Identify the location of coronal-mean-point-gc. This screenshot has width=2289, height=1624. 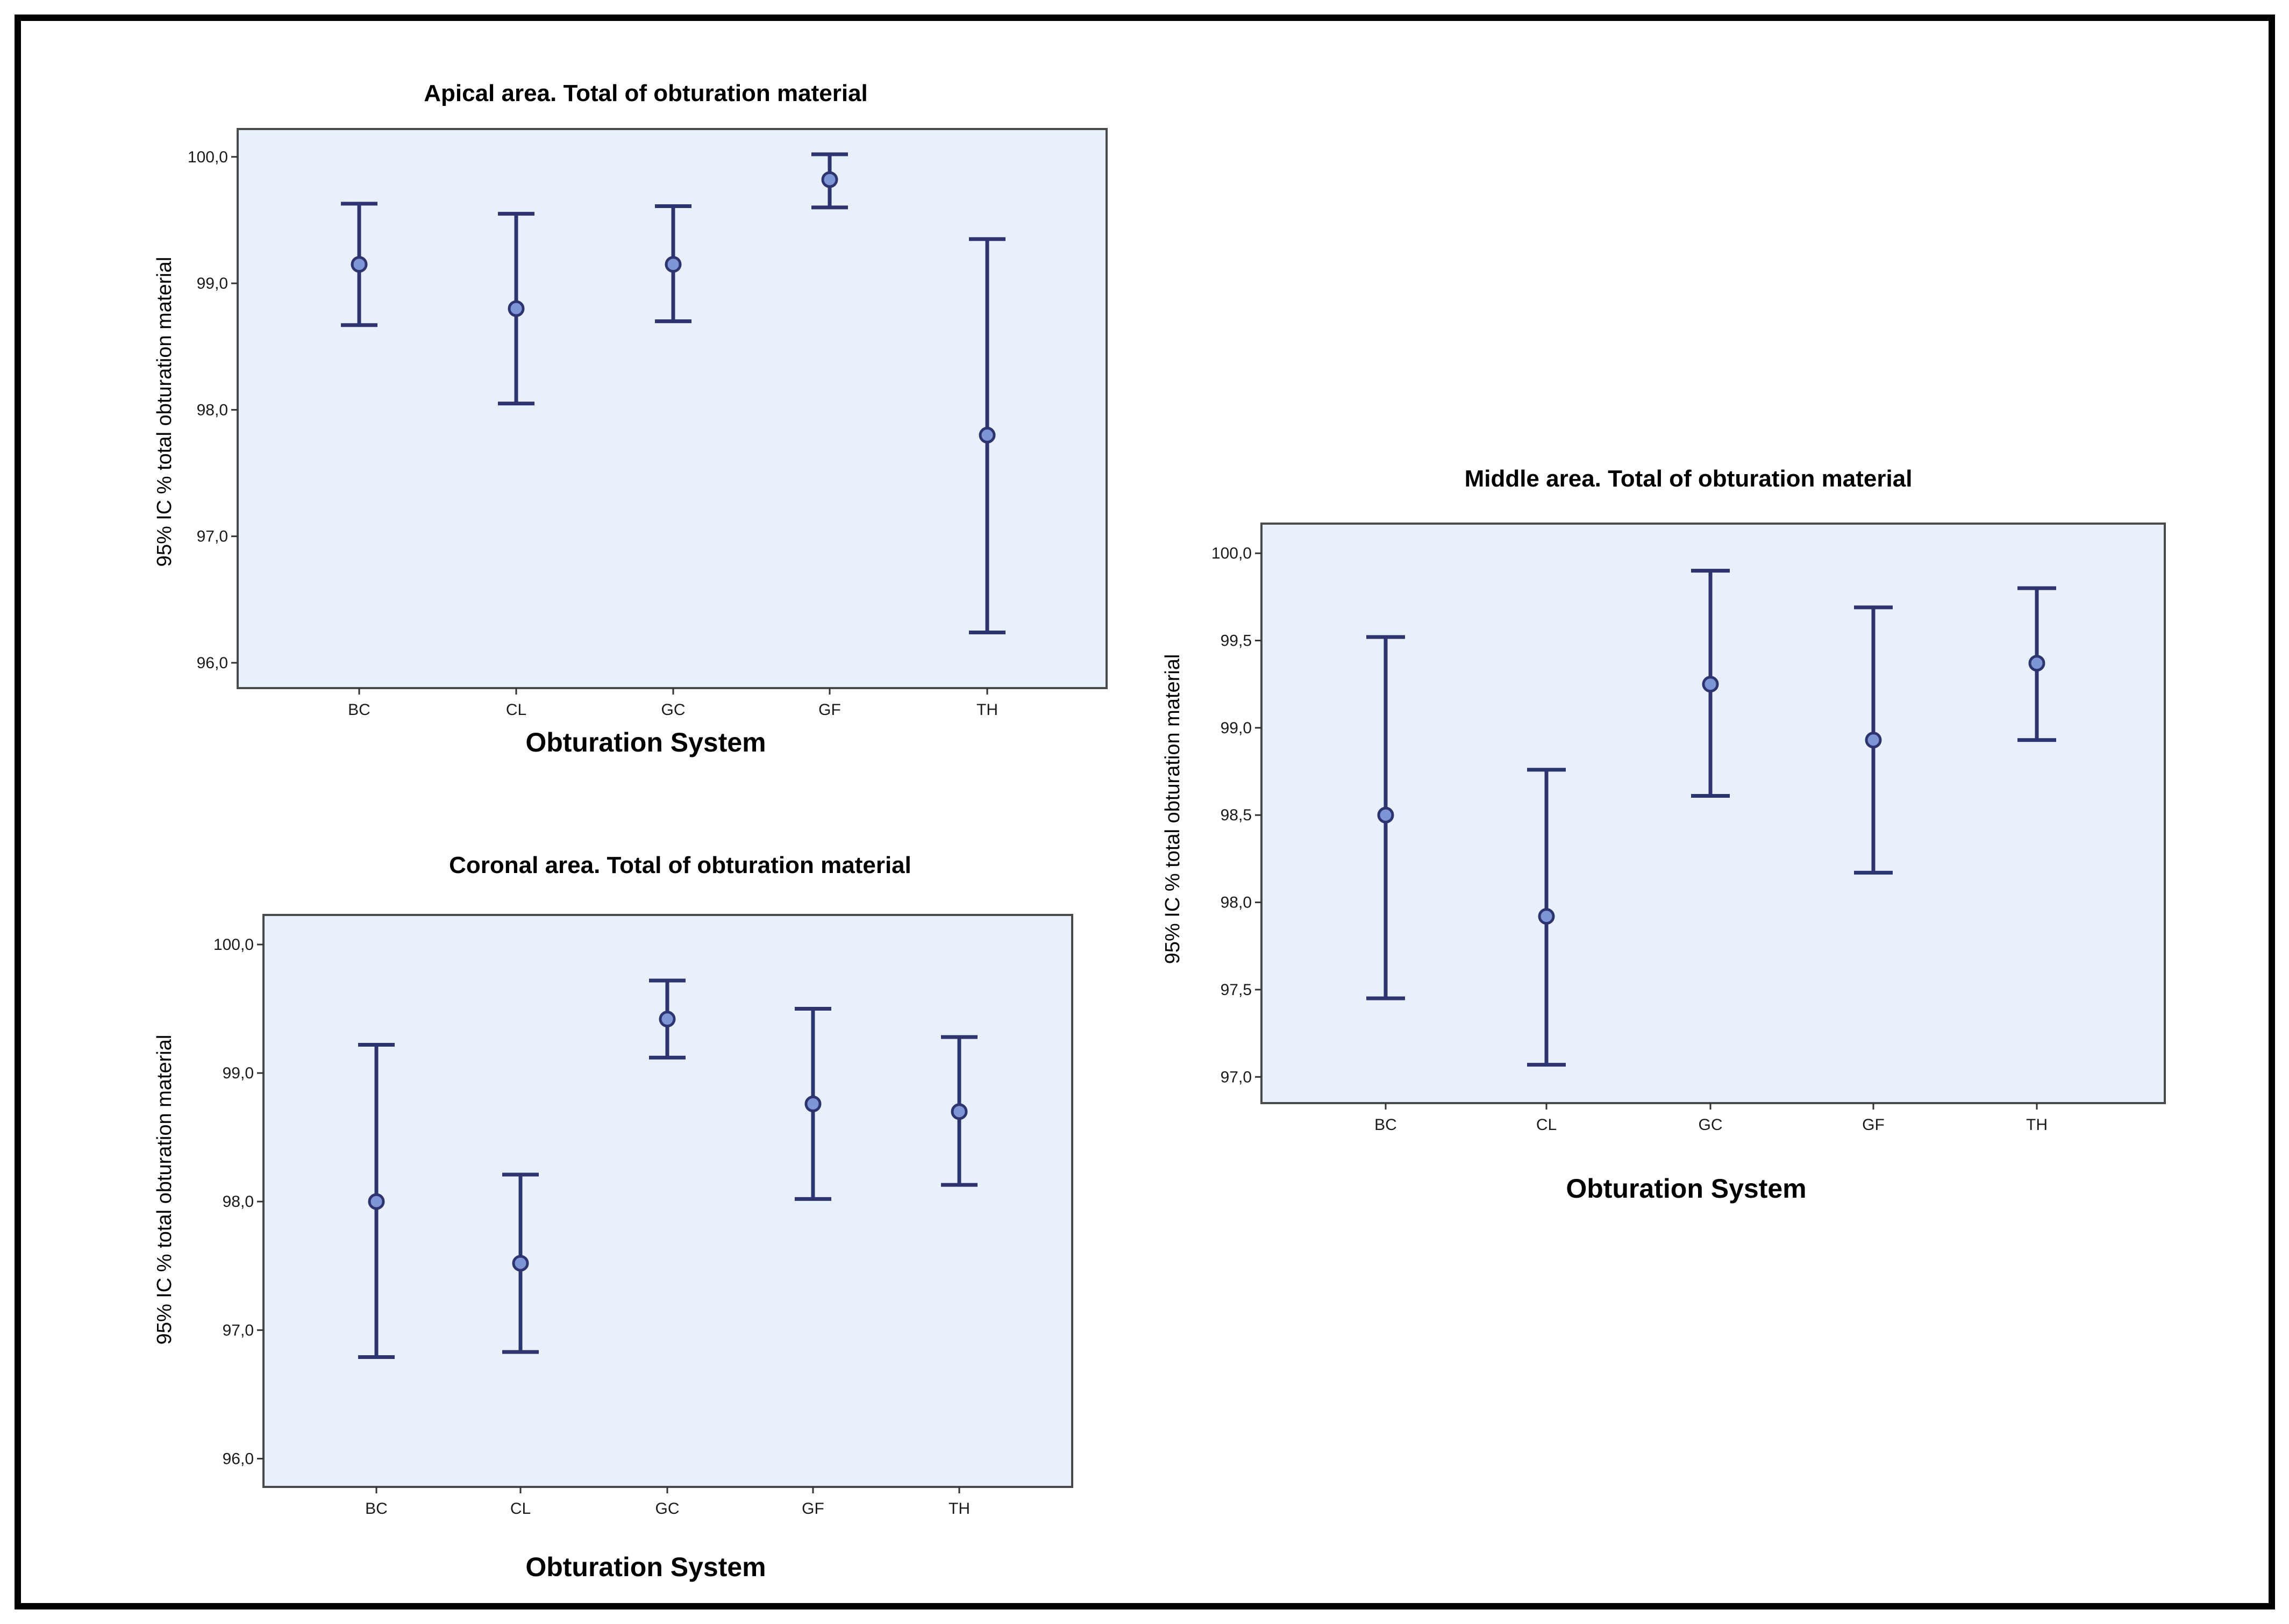
(667, 1019).